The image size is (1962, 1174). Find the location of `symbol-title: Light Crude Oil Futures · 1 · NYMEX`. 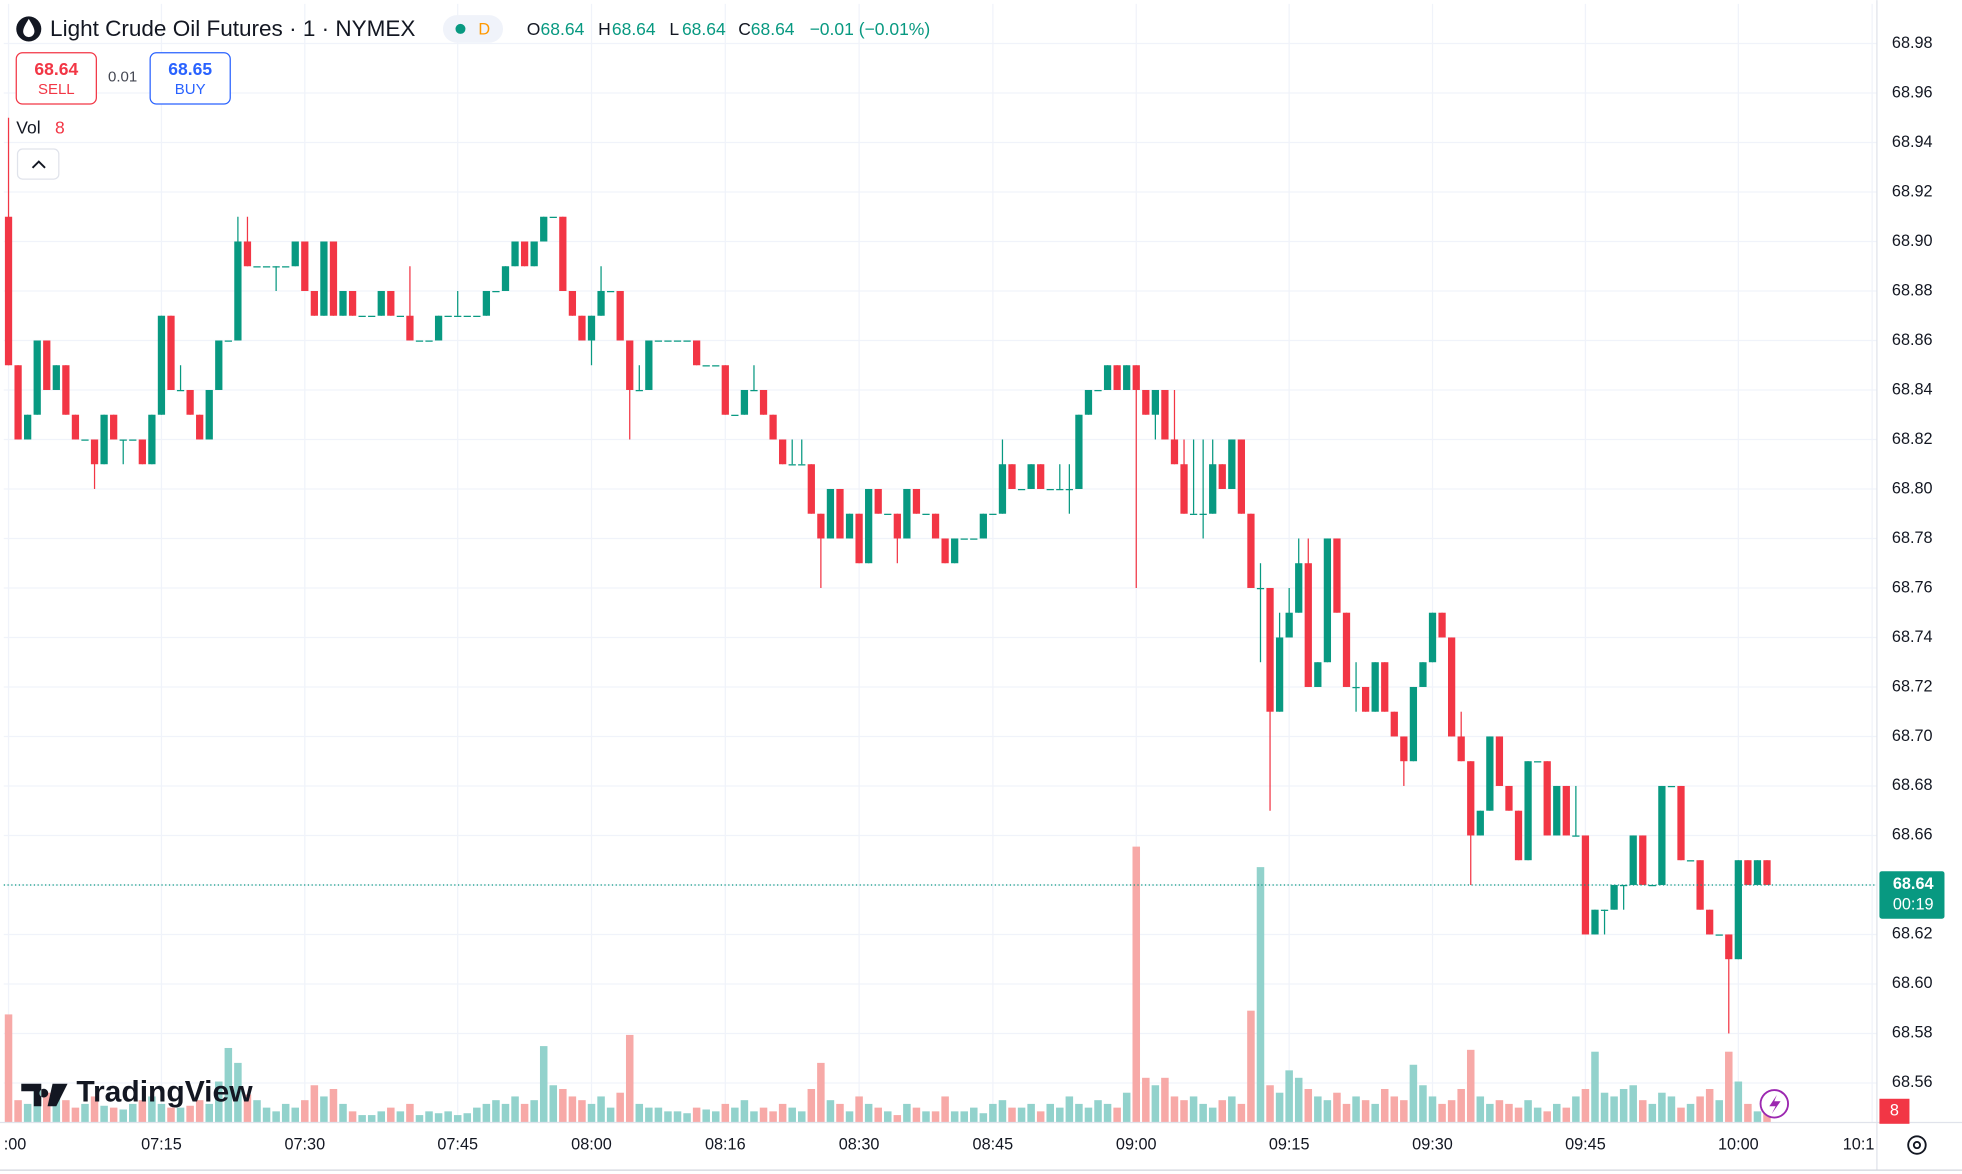

symbol-title: Light Crude Oil Futures · 1 · NYMEX is located at coordinates (232, 28).